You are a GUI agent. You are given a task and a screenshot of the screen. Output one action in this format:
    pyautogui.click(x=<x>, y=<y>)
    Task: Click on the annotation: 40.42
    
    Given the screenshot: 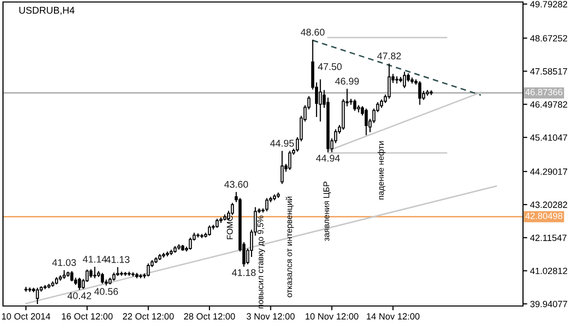 What is the action you would take?
    pyautogui.click(x=80, y=296)
    